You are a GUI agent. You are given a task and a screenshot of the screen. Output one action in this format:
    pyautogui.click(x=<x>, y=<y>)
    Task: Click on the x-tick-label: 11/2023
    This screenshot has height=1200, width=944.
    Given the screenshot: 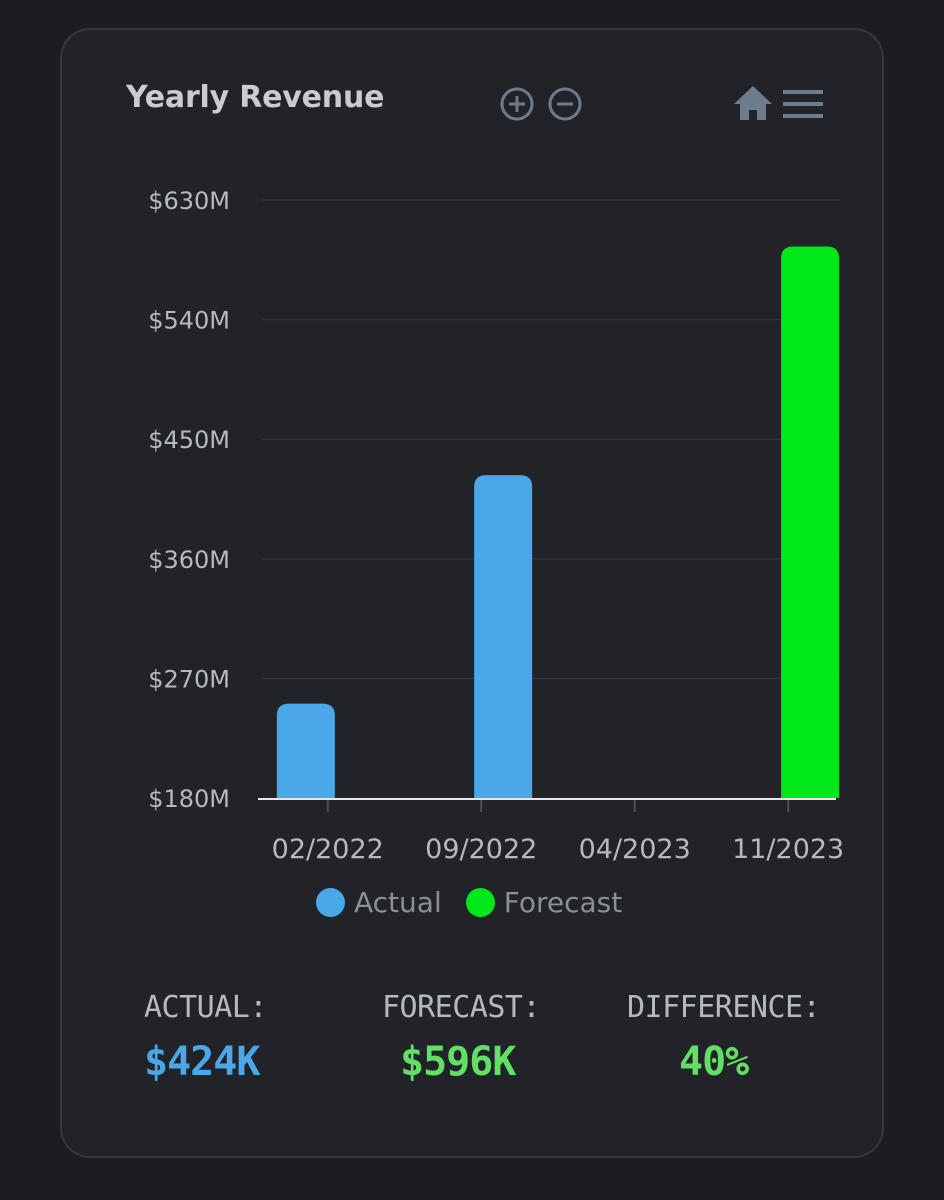 What is the action you would take?
    pyautogui.click(x=788, y=849)
    